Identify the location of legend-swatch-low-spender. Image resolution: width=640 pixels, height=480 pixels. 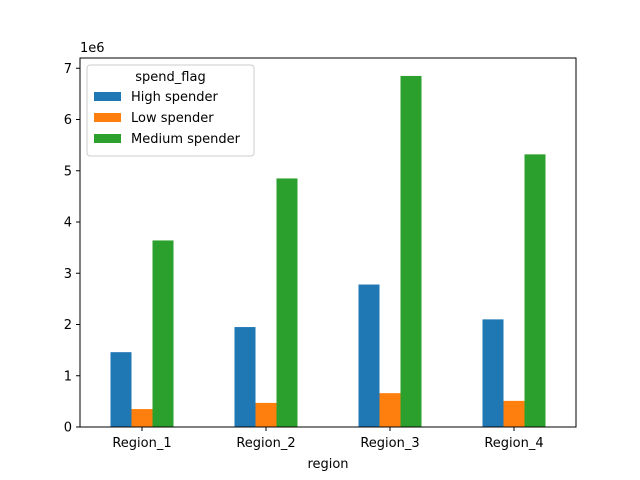
(107, 117).